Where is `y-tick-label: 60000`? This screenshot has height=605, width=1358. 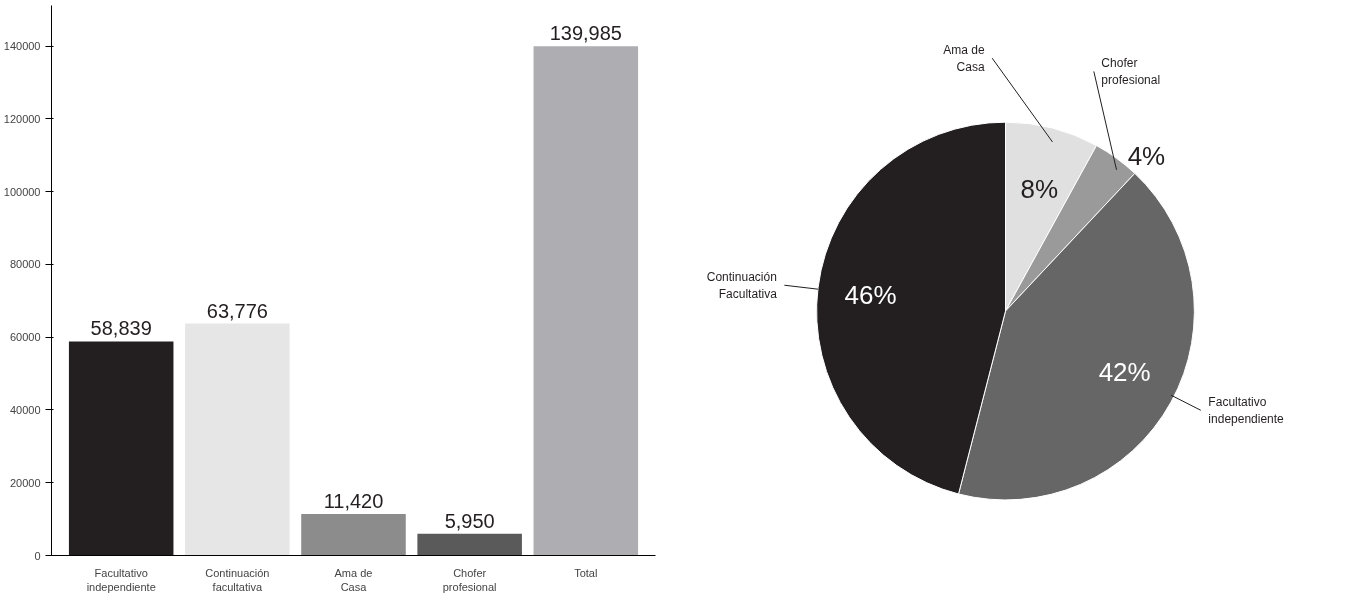 y-tick-label: 60000 is located at coordinates (25, 337).